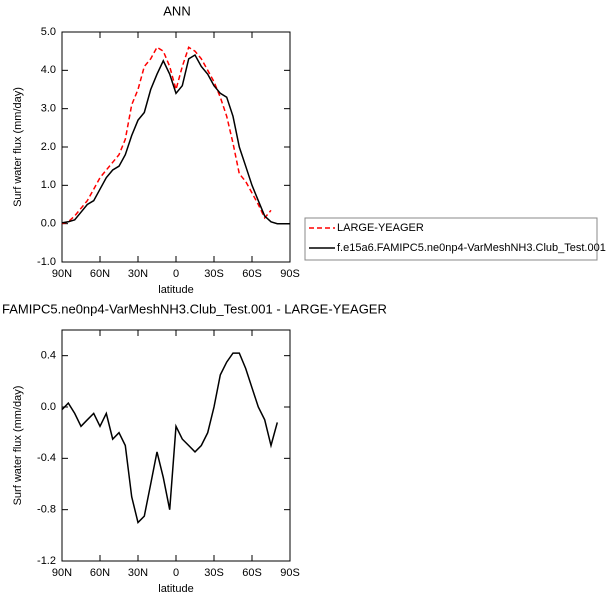  Describe the element at coordinates (46, 262) in the screenshot. I see `y-tick-label: -1.0` at that location.